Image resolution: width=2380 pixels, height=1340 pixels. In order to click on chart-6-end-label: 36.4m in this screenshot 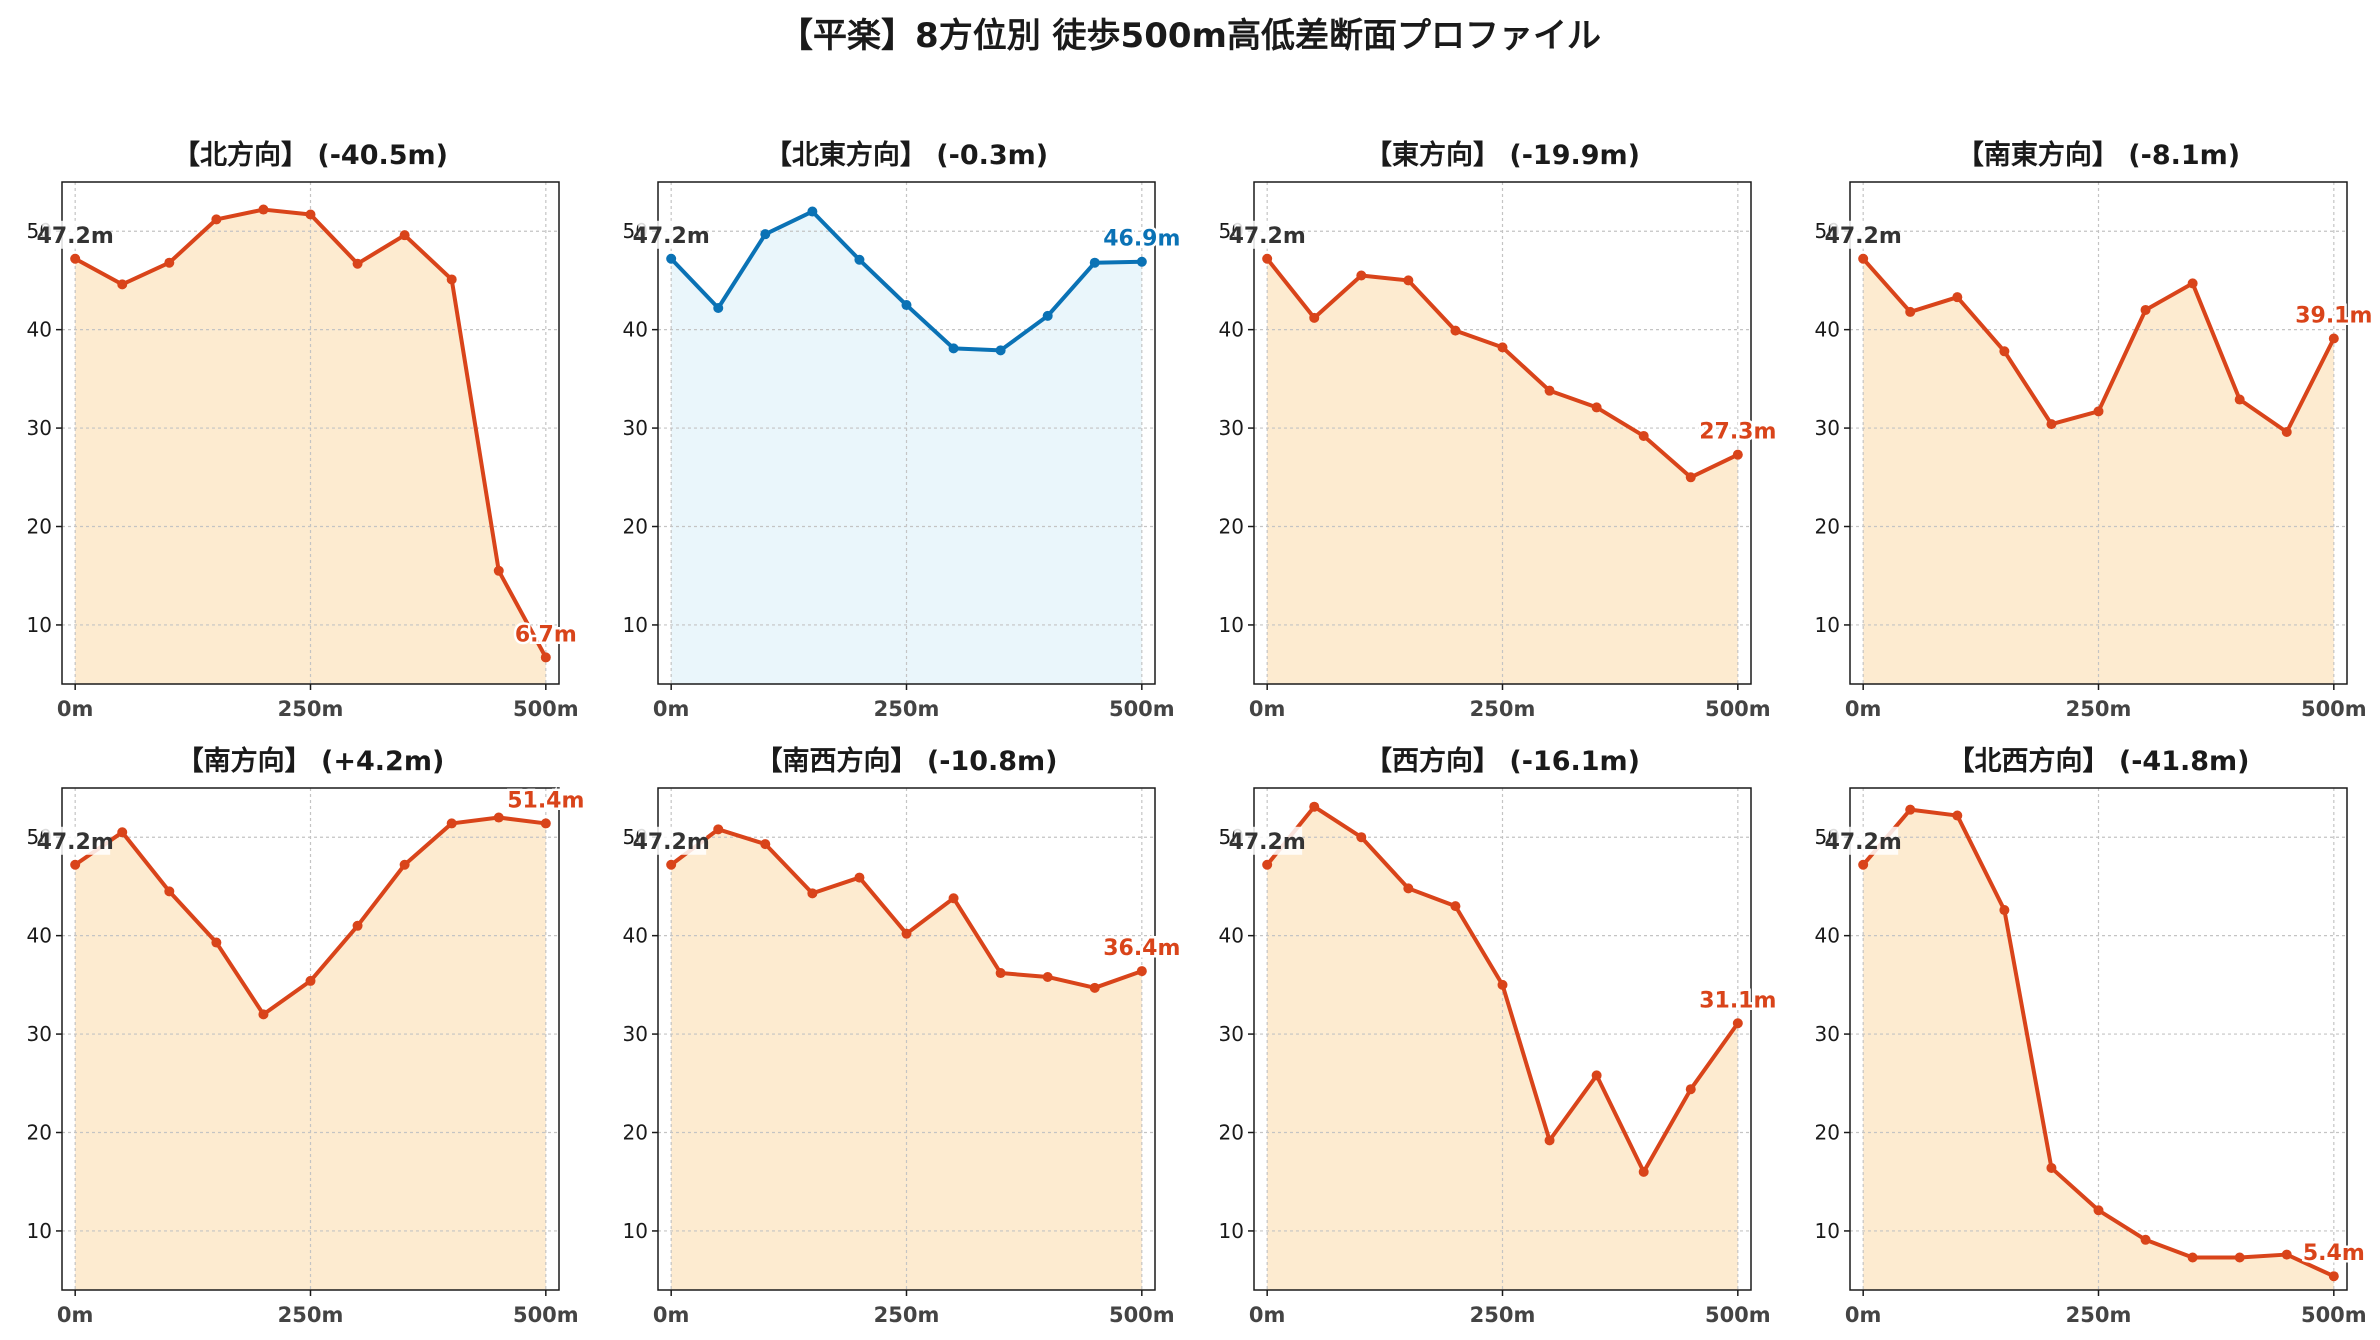, I will do `click(1141, 948)`.